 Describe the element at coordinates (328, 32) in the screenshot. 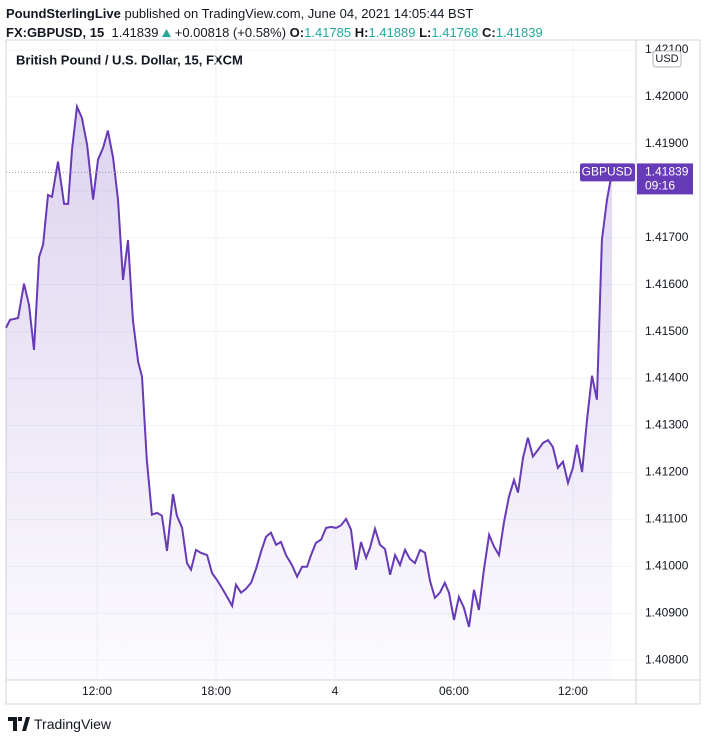

I see `open: 1.41785` at that location.